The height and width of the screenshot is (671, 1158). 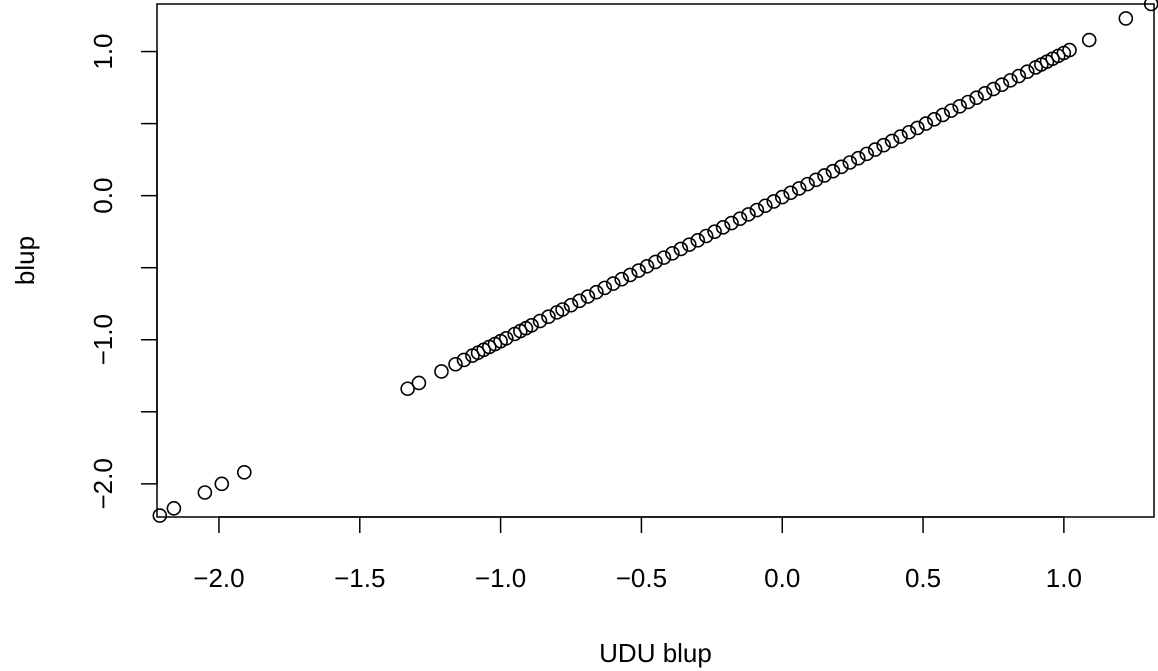 What do you see at coordinates (923, 578) in the screenshot?
I see `x-tick-label: 0.5` at bounding box center [923, 578].